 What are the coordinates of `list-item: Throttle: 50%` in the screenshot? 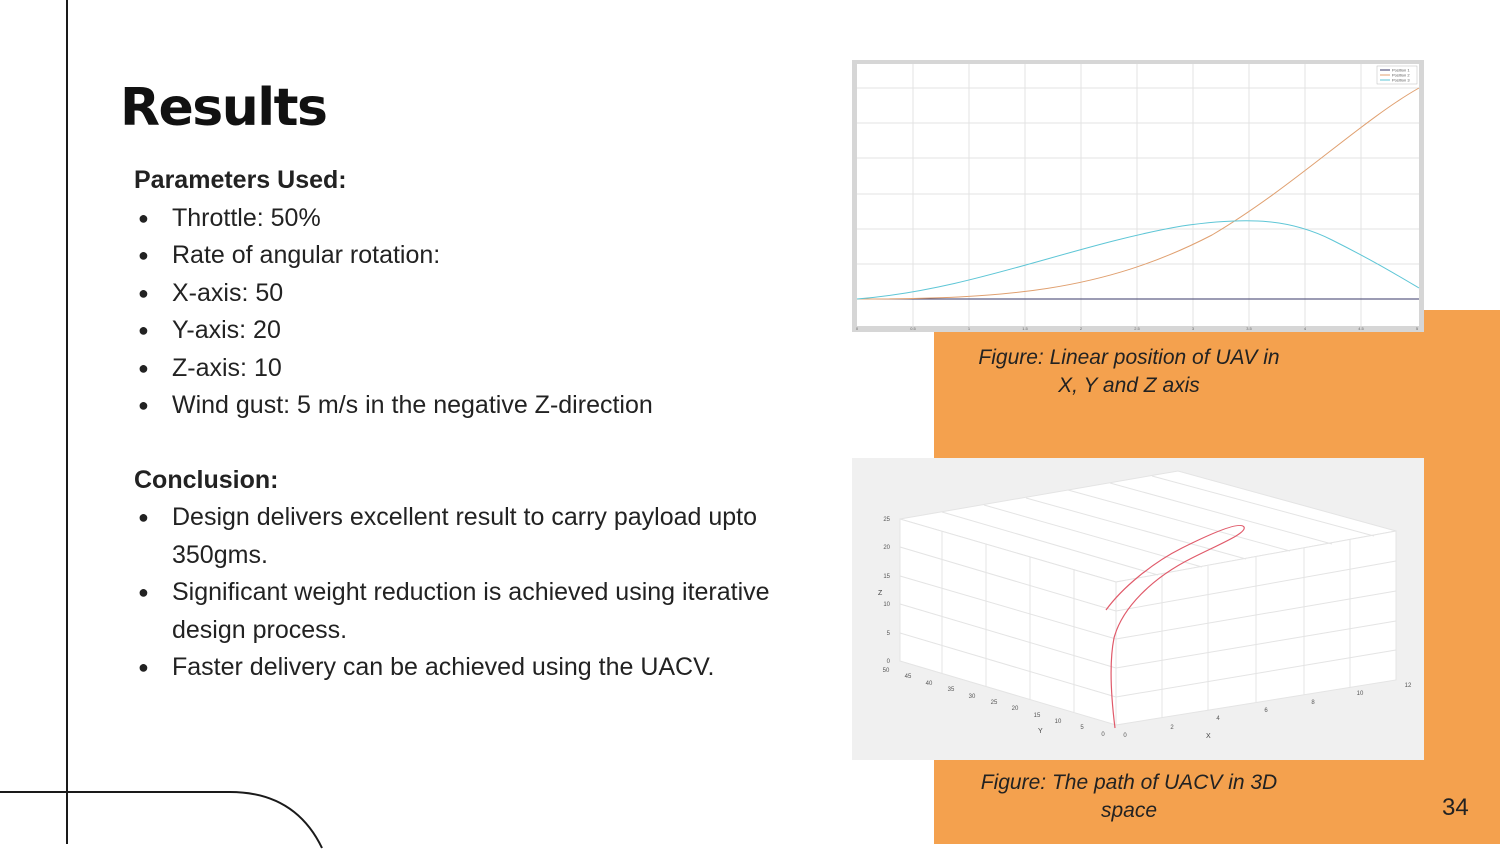 It's located at (459, 219).